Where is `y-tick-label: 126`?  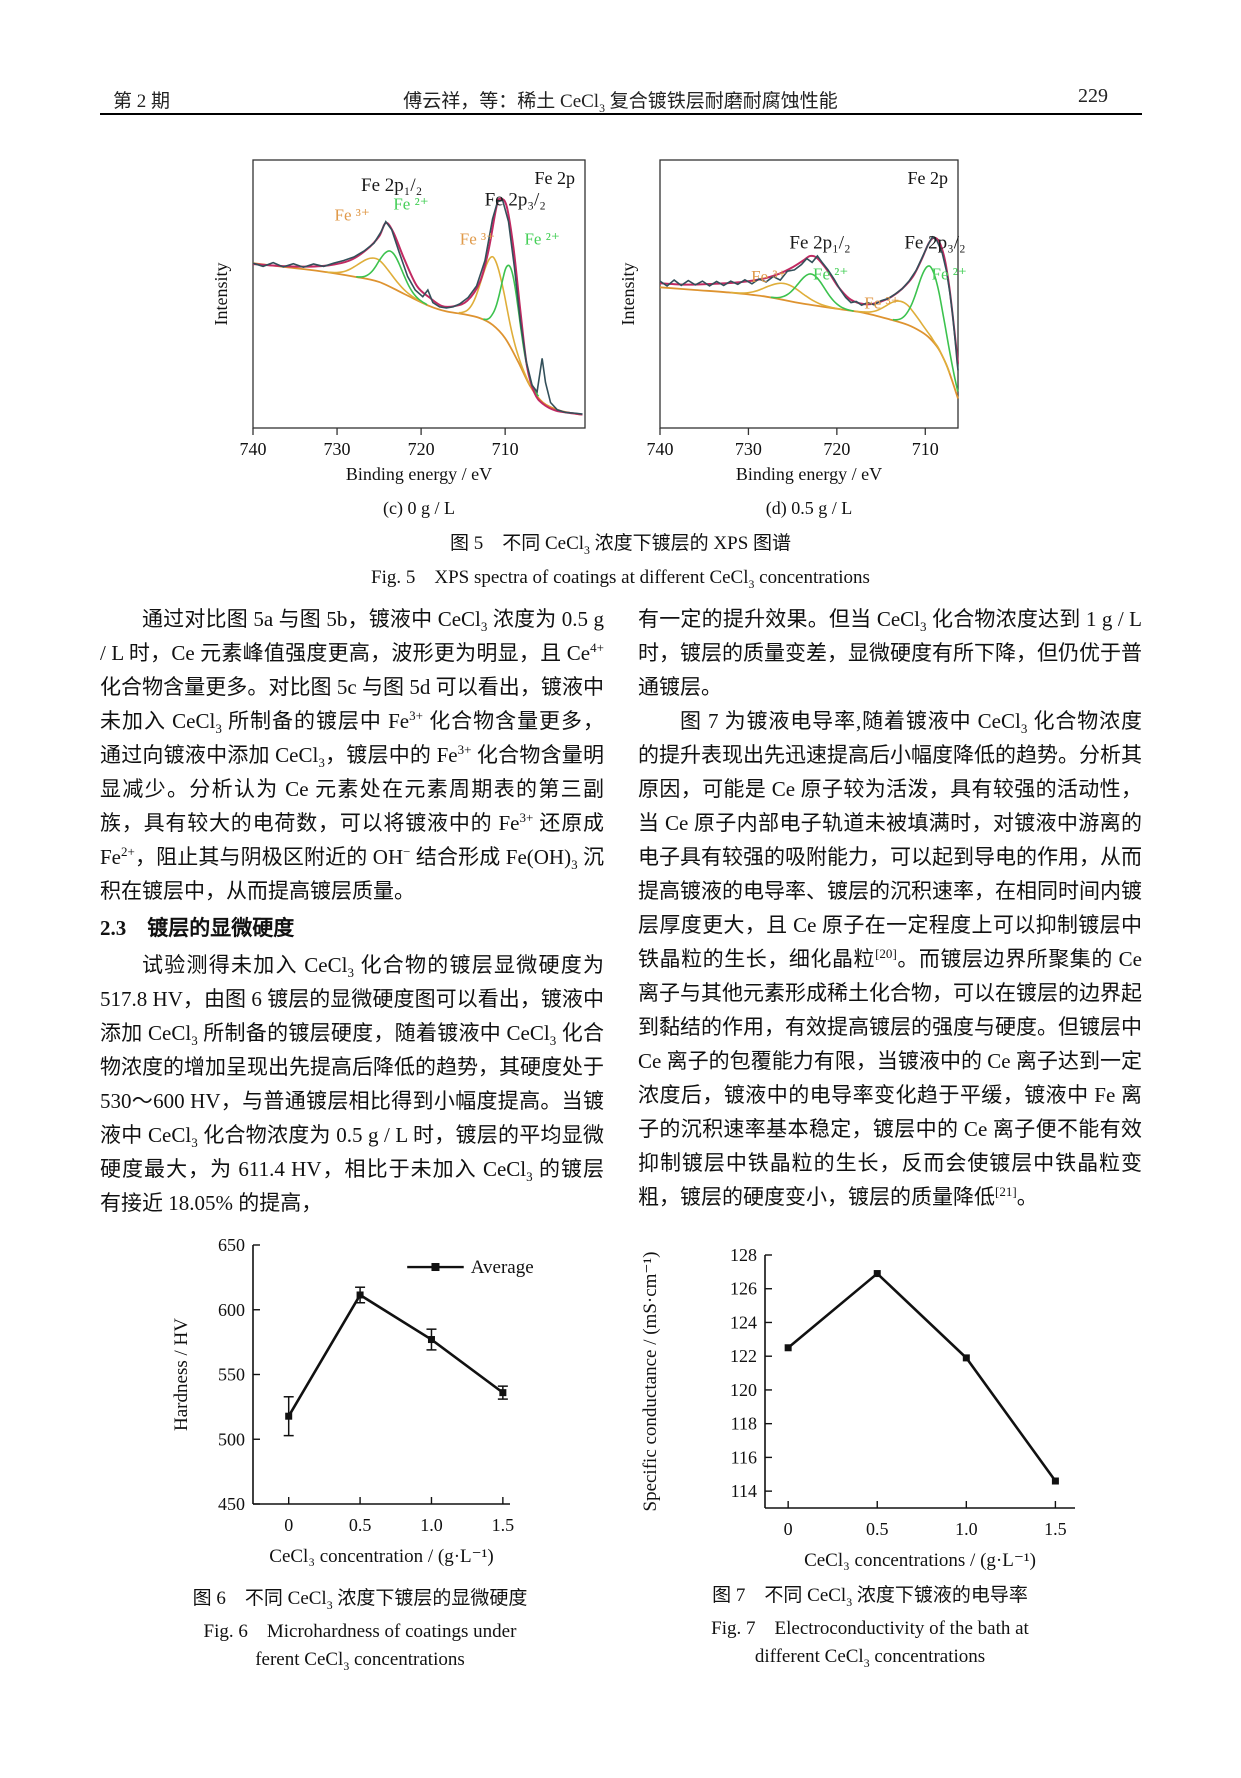 y-tick-label: 126 is located at coordinates (743, 1289).